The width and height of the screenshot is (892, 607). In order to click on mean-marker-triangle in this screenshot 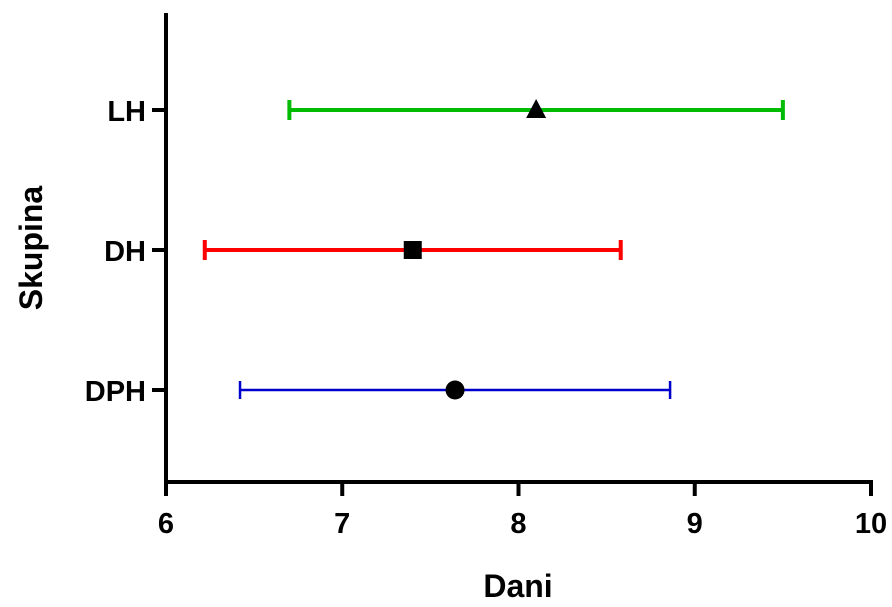, I will do `click(536, 108)`.